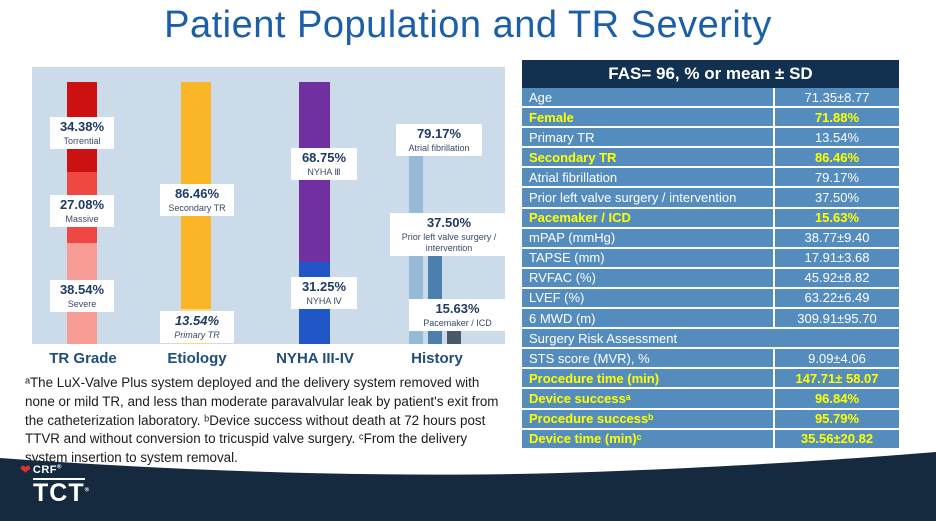 The height and width of the screenshot is (521, 936). What do you see at coordinates (710, 278) in the screenshot?
I see `table-row-rvfac: RVFAC (%) 45.92±8.82` at bounding box center [710, 278].